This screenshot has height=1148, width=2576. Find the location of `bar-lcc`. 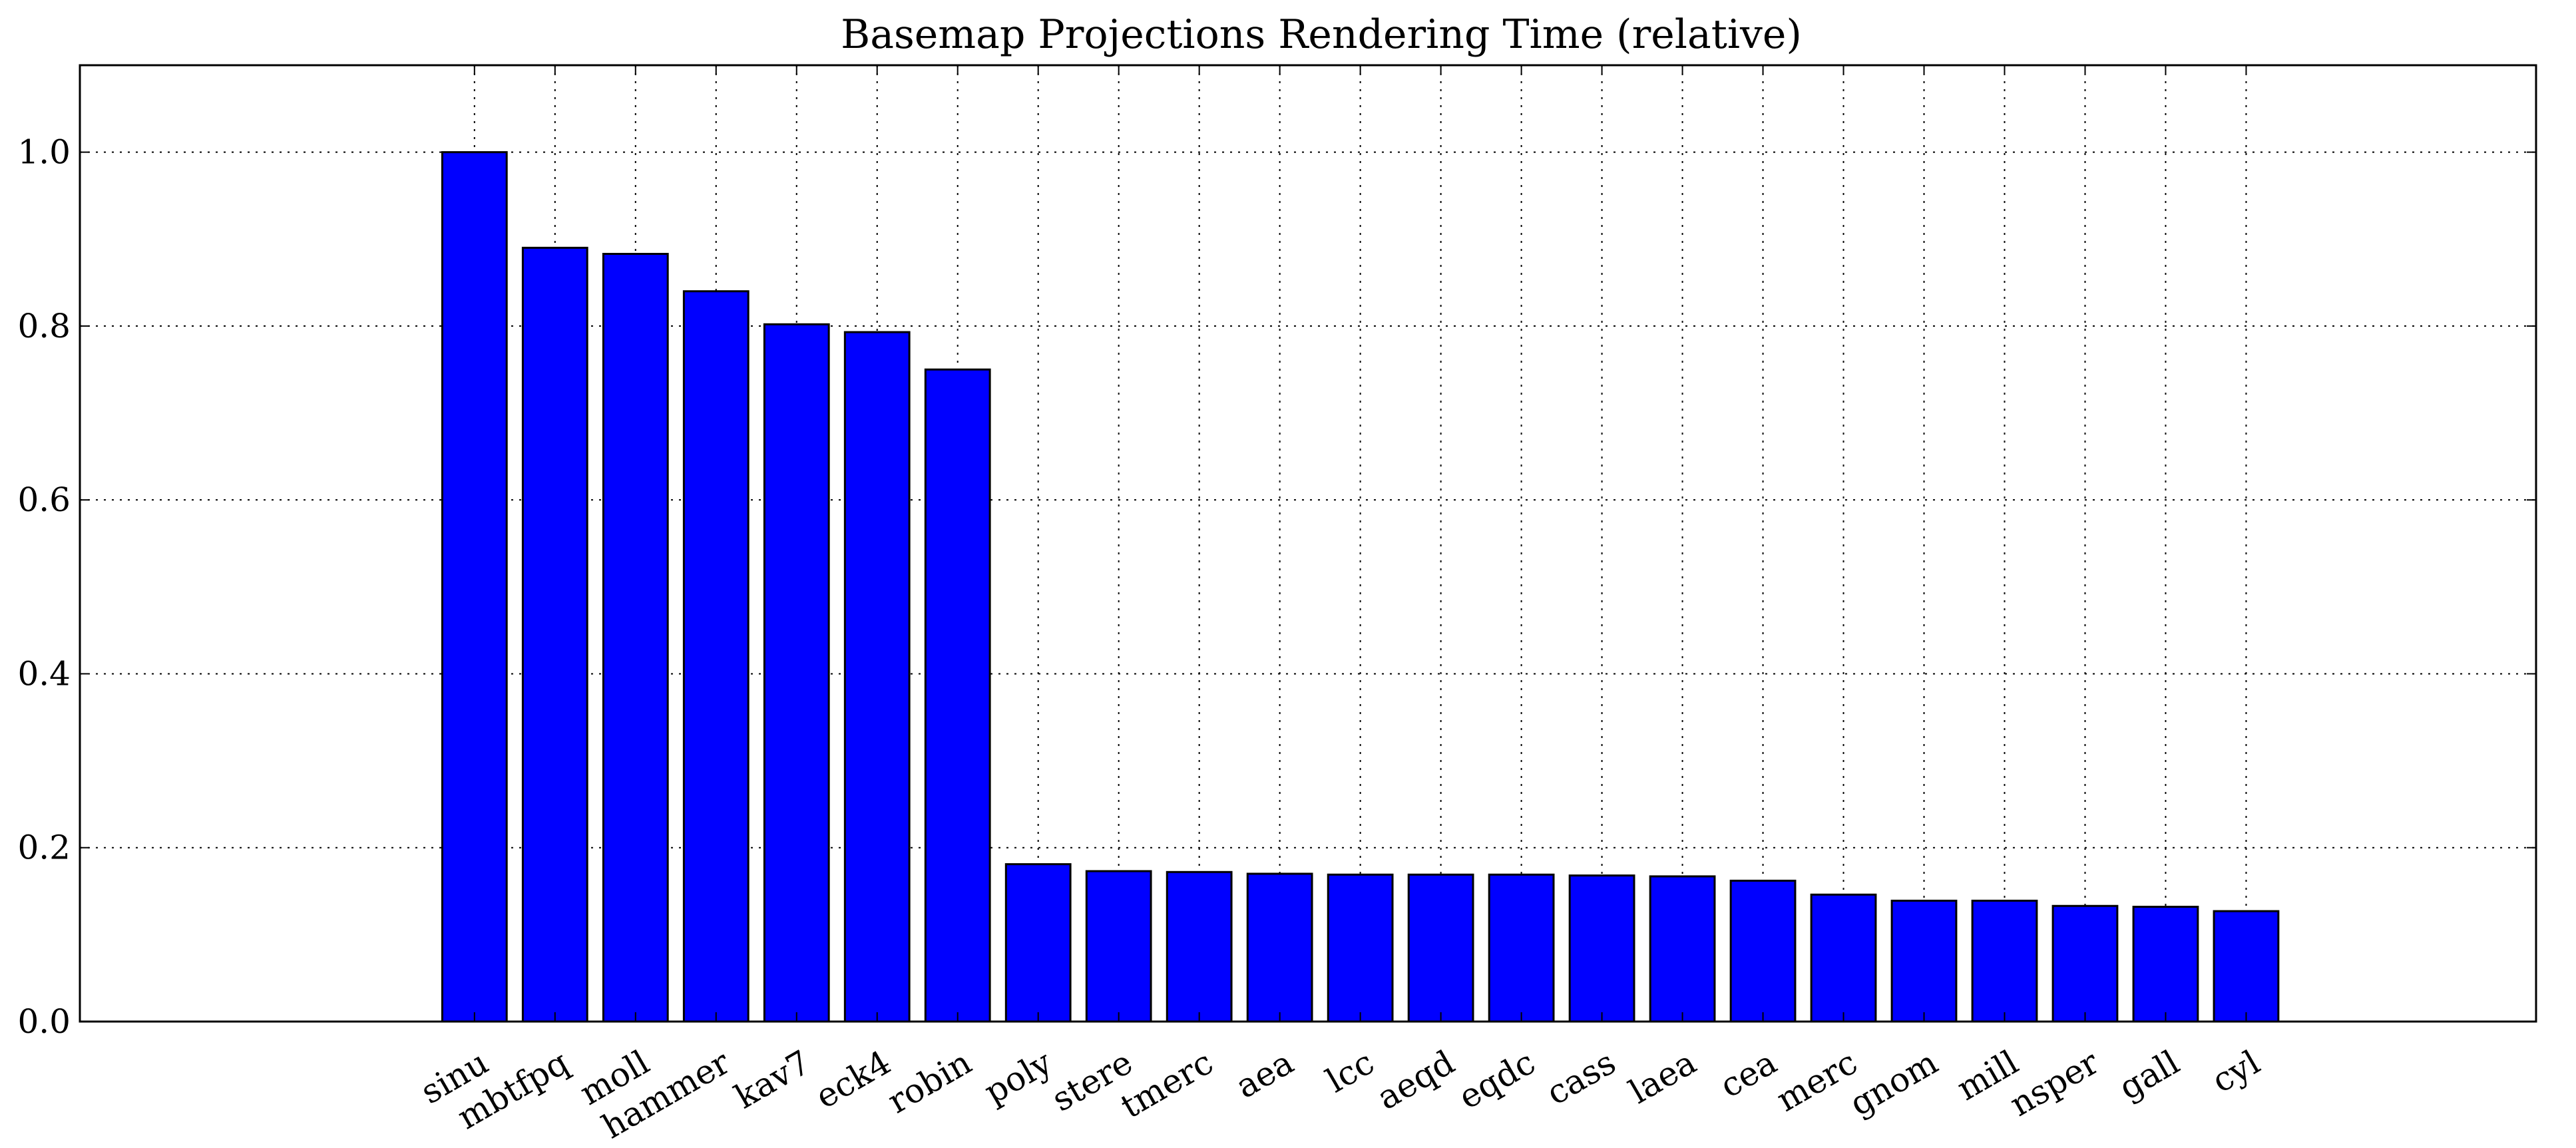

bar-lcc is located at coordinates (1360, 948).